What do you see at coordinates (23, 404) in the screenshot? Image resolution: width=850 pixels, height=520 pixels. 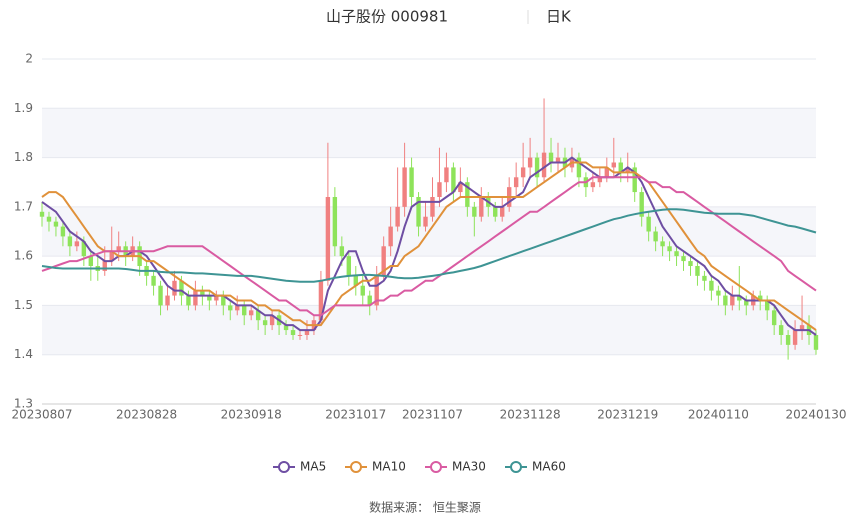 I see `y-tick-label: 1.3` at bounding box center [23, 404].